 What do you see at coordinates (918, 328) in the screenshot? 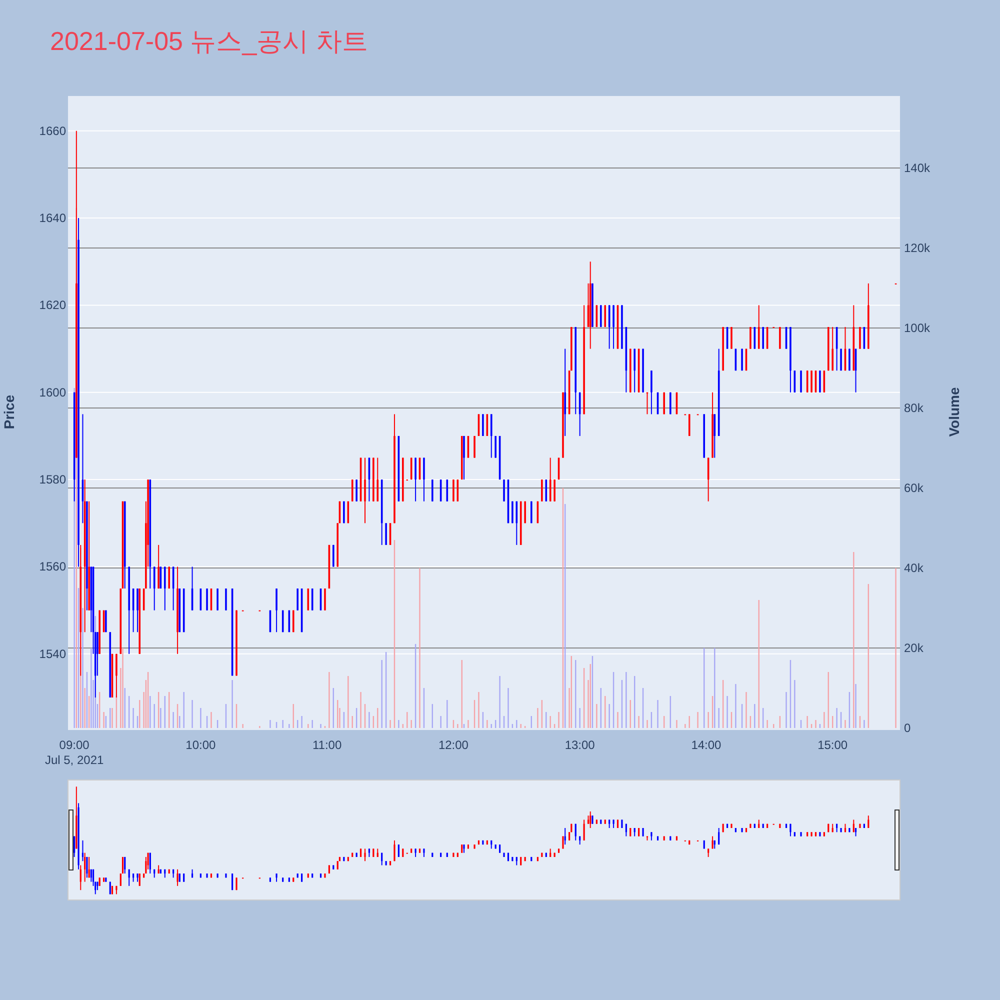
I see `y2-tick-label: 100k` at bounding box center [918, 328].